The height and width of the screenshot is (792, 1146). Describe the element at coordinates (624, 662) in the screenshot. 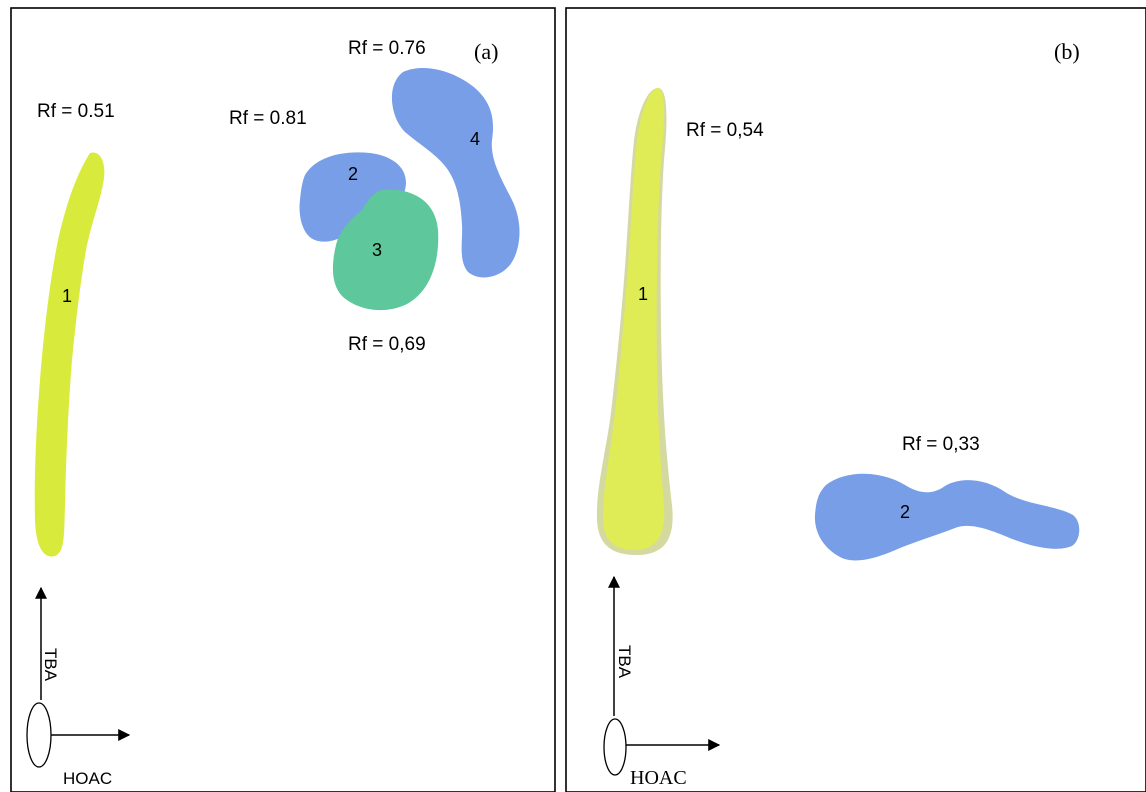

I see `axis-b-vertical-label: TBA` at that location.